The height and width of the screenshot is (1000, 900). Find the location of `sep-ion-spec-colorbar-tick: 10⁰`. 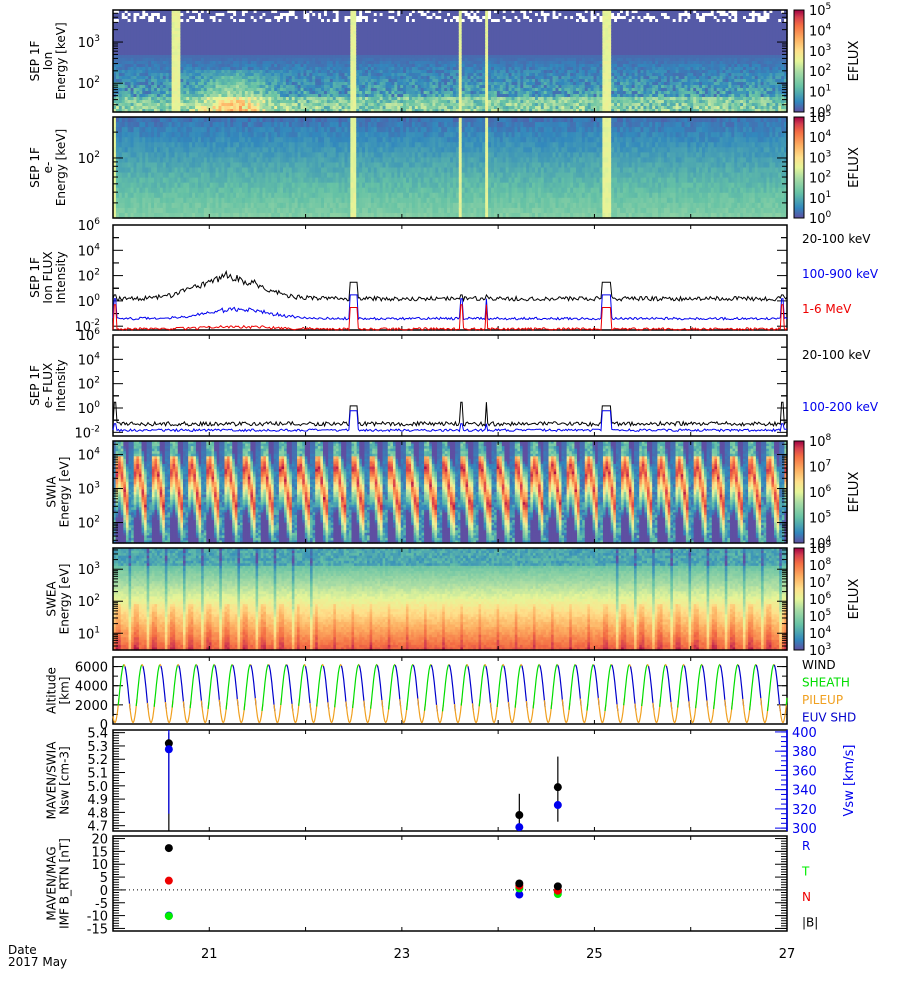

sep-ion-spec-colorbar-tick: 10⁰ is located at coordinates (820, 112).